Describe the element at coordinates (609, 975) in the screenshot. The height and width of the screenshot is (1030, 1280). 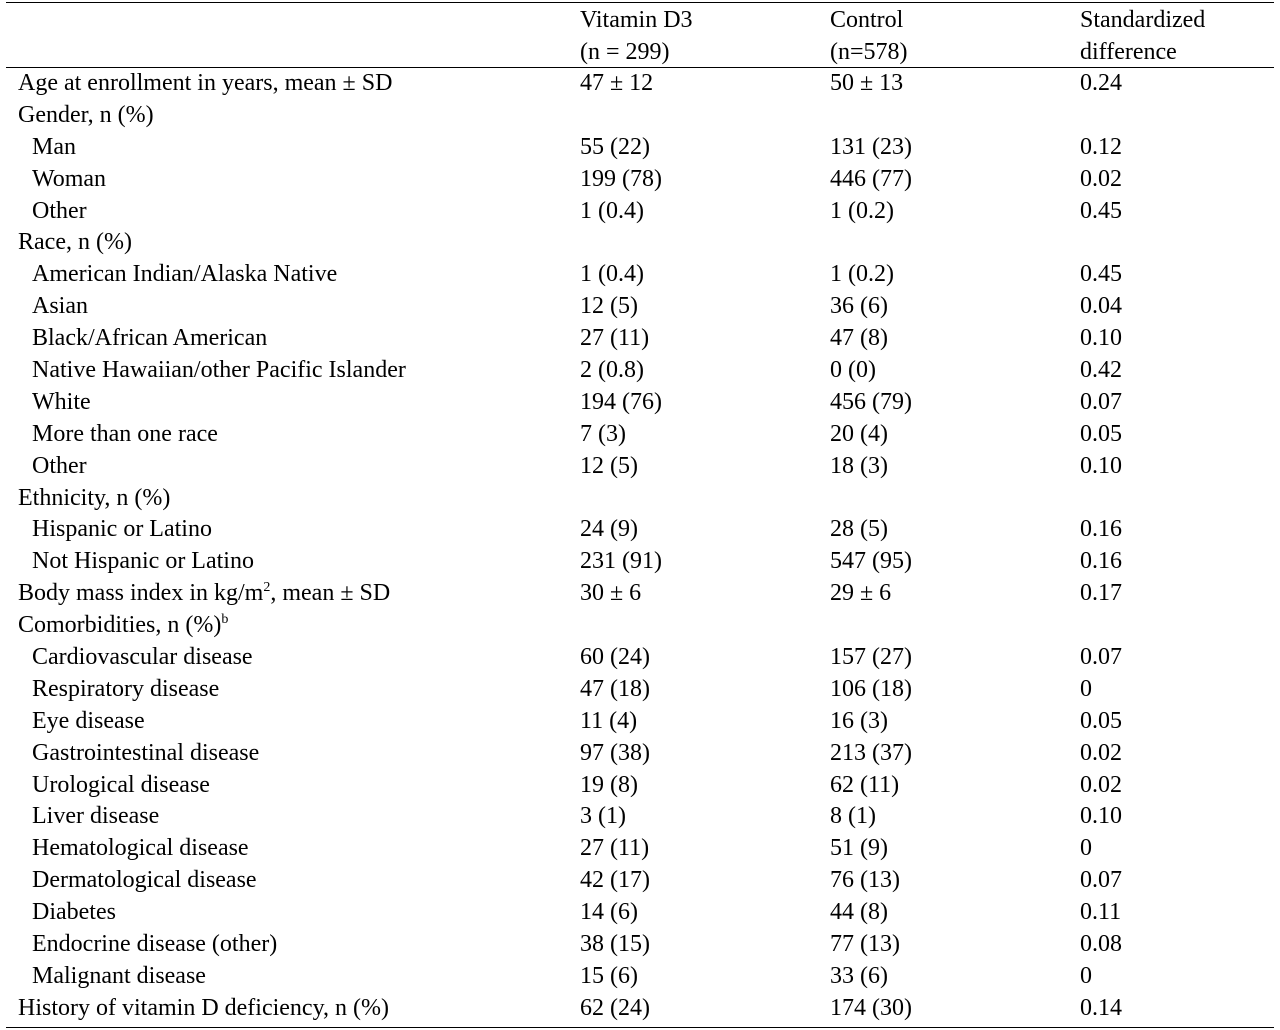
I see `vitamin-d3-value: 15 (6)` at that location.